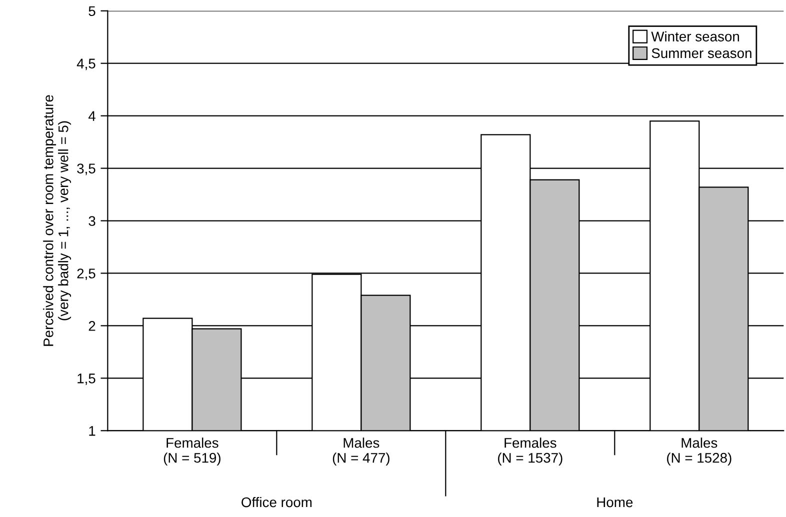  What do you see at coordinates (702, 53) in the screenshot?
I see `legend-label: Summer season` at bounding box center [702, 53].